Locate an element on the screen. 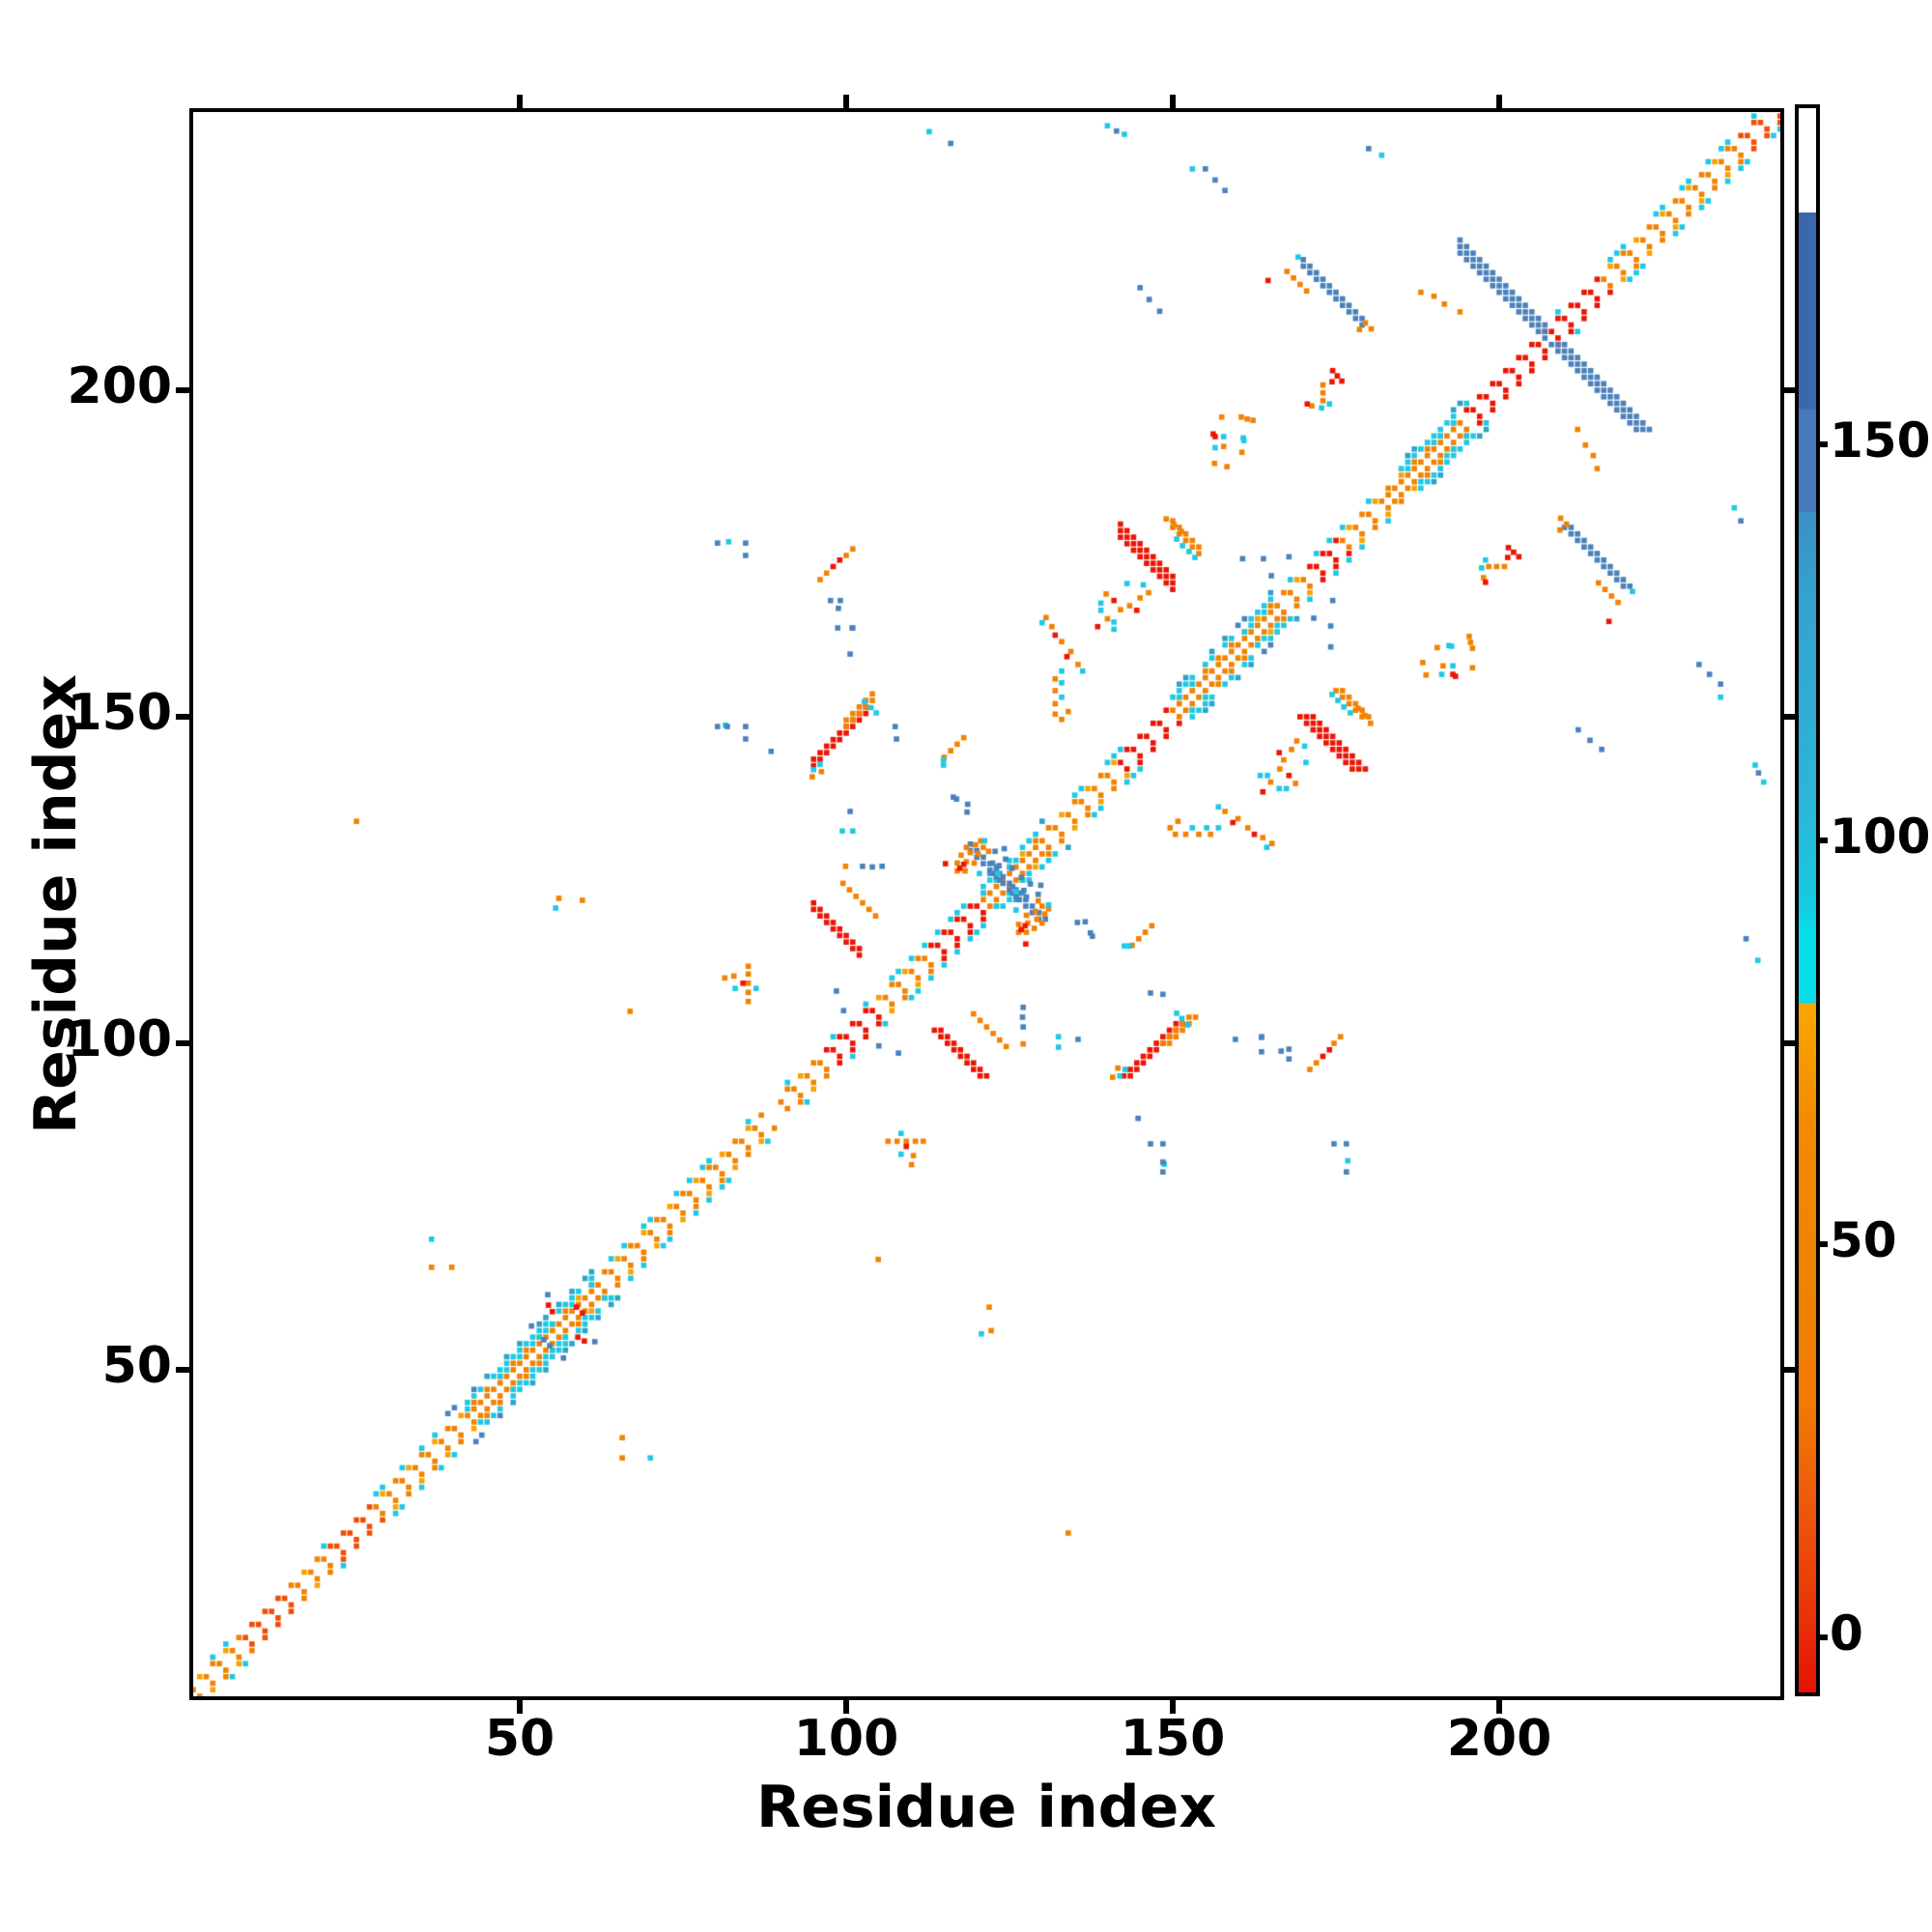 Image resolution: width=1932 pixels, height=1932 pixels. y-tick-label: 200 is located at coordinates (119, 386).